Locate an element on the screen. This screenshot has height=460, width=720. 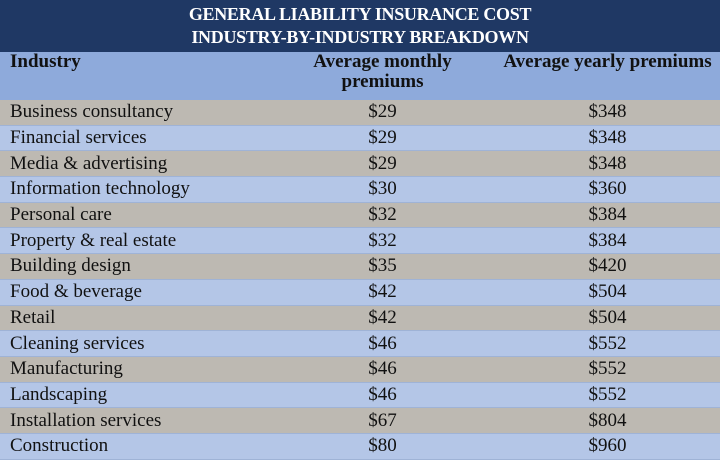
table-row: Business consultancy $29 $348 is located at coordinates (360, 113).